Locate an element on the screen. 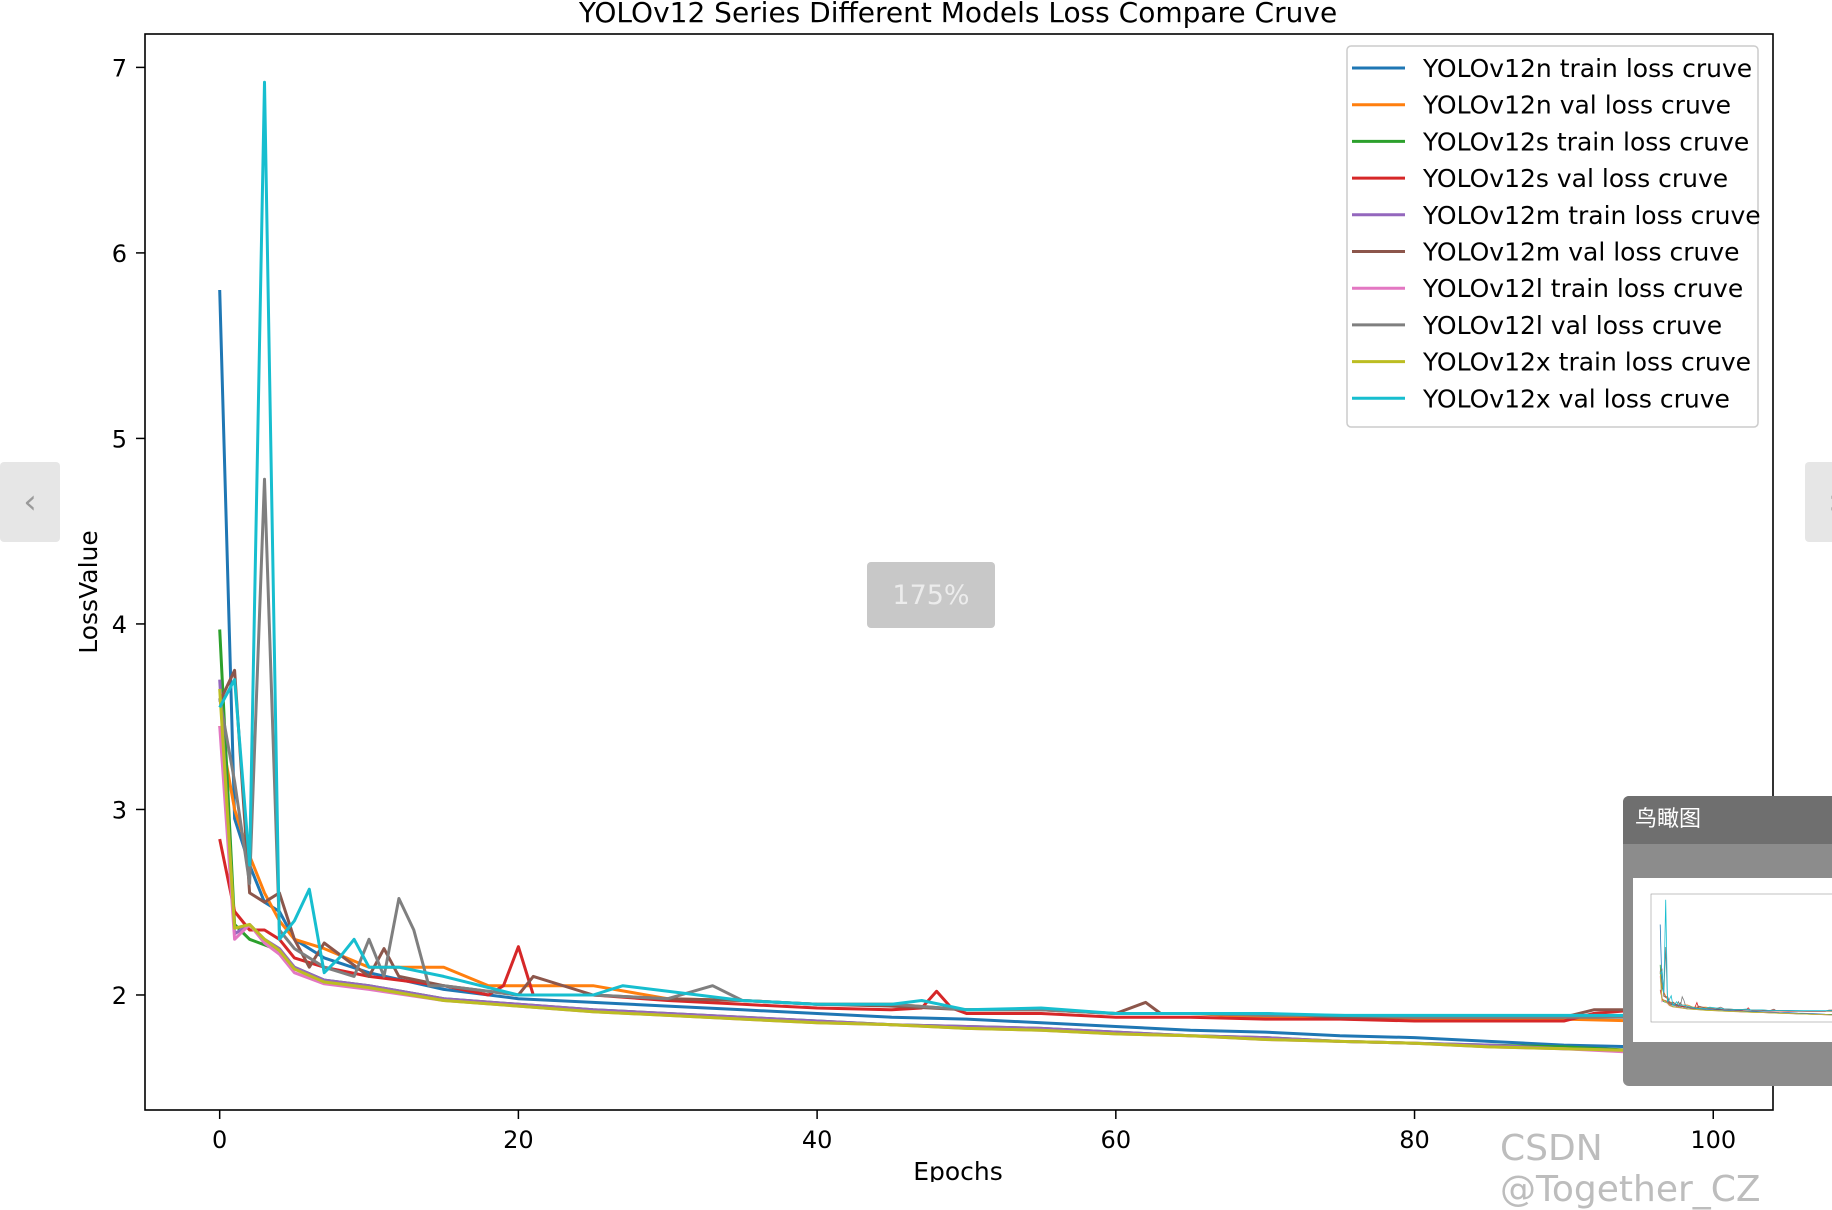 The width and height of the screenshot is (1832, 1210). zoom-level-indicator: 175% is located at coordinates (931, 595).